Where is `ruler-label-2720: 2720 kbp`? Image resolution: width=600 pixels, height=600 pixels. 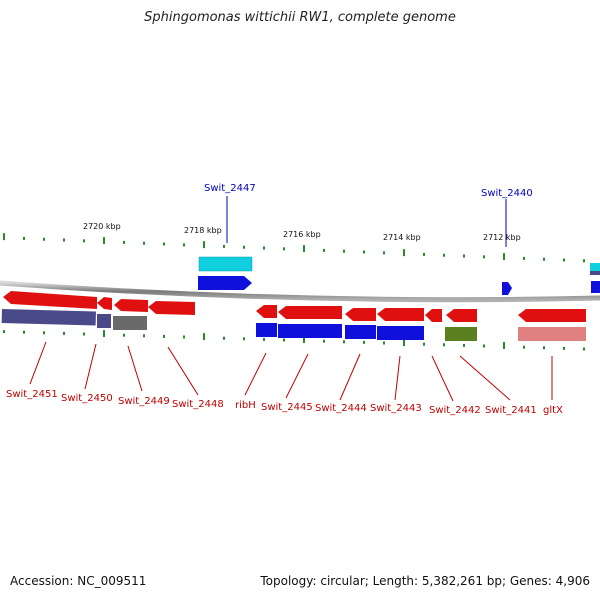 ruler-label-2720: 2720 kbp is located at coordinates (102, 226).